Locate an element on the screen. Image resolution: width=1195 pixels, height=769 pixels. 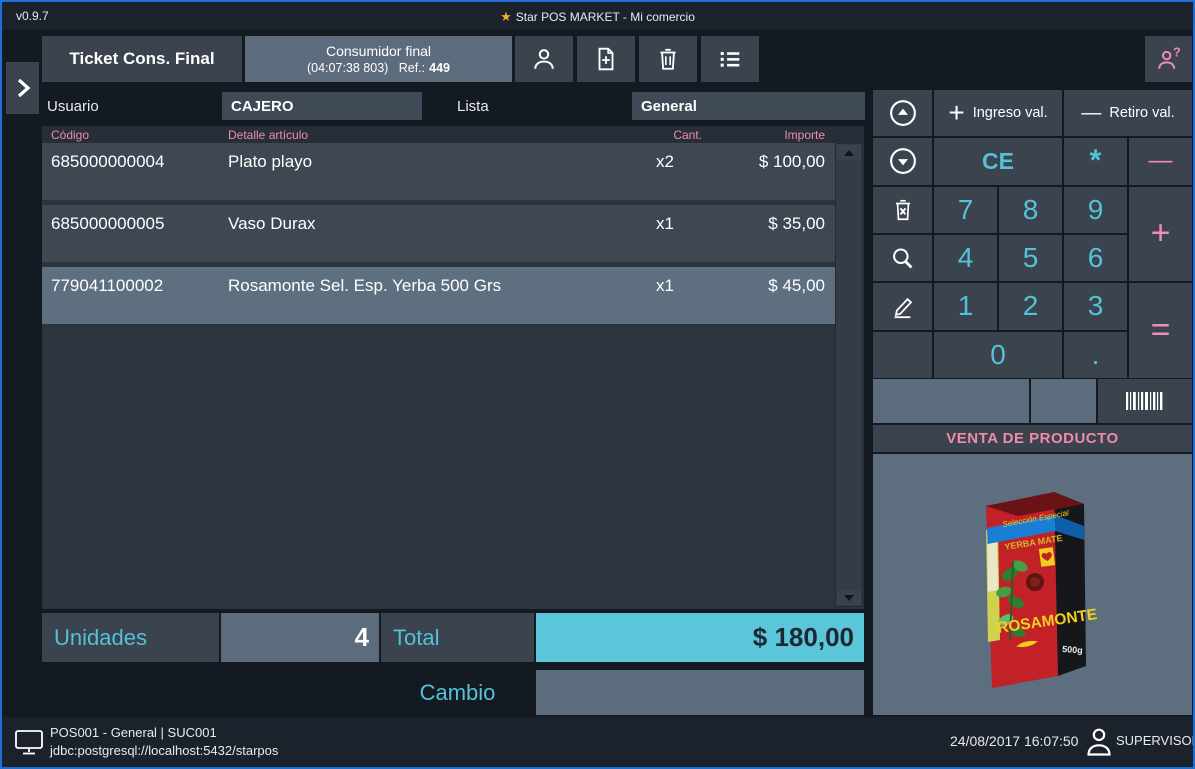
key-3: 3 is located at coordinates (1095, 306).